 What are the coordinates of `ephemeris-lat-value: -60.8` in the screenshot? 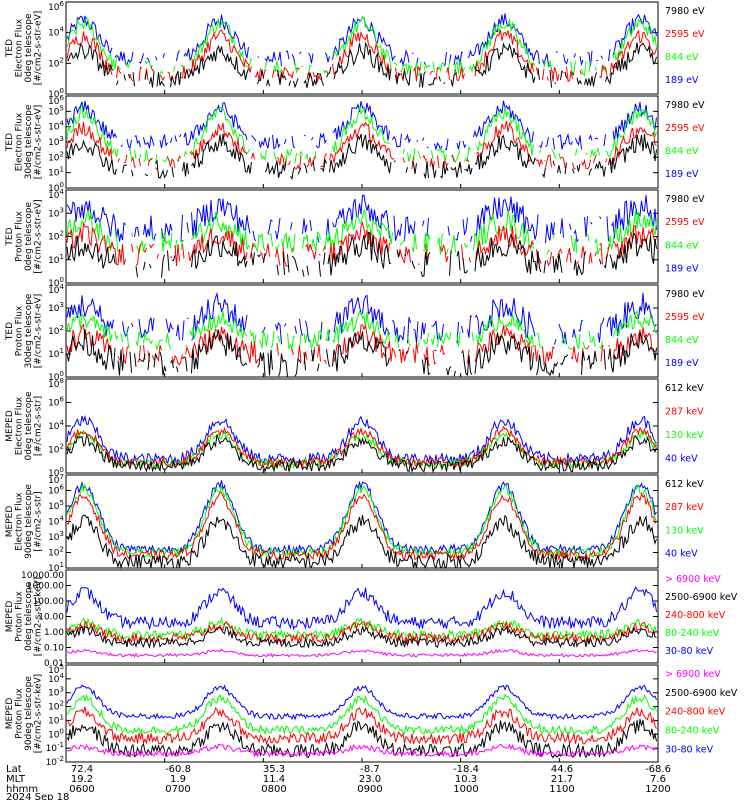 It's located at (178, 769).